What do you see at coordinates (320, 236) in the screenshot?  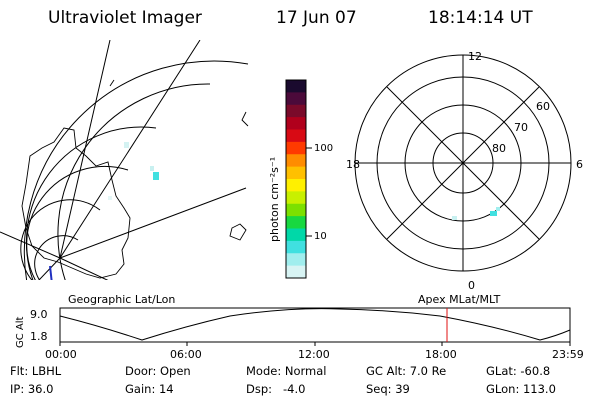 I see `colorbar-tick-label: 10` at bounding box center [320, 236].